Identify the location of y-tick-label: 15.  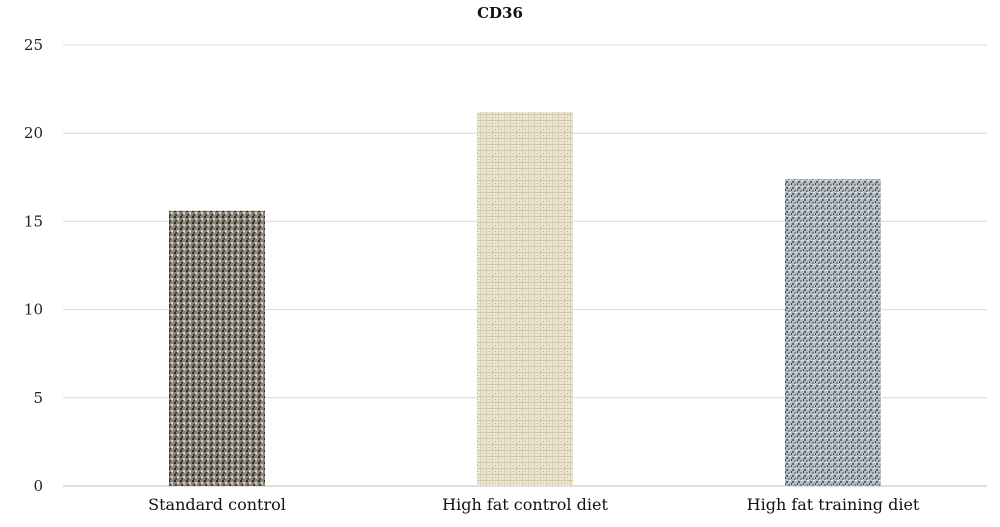
(33, 221).